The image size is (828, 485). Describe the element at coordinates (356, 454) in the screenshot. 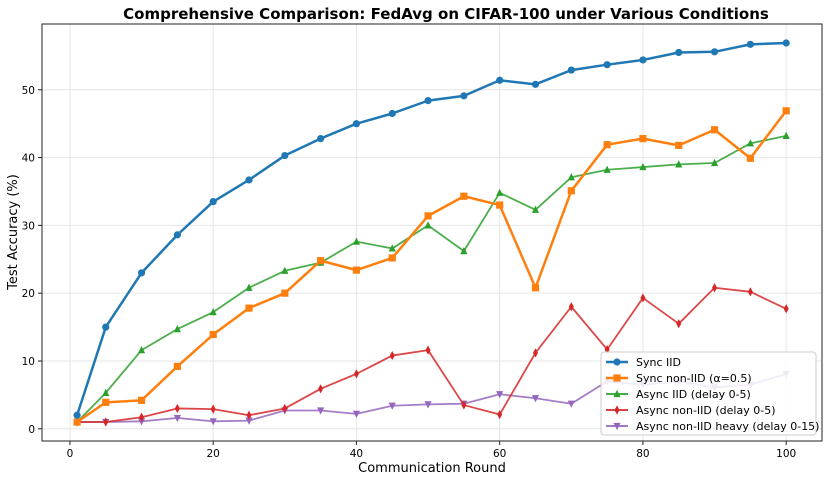

I see `x-tick-label: 40` at that location.